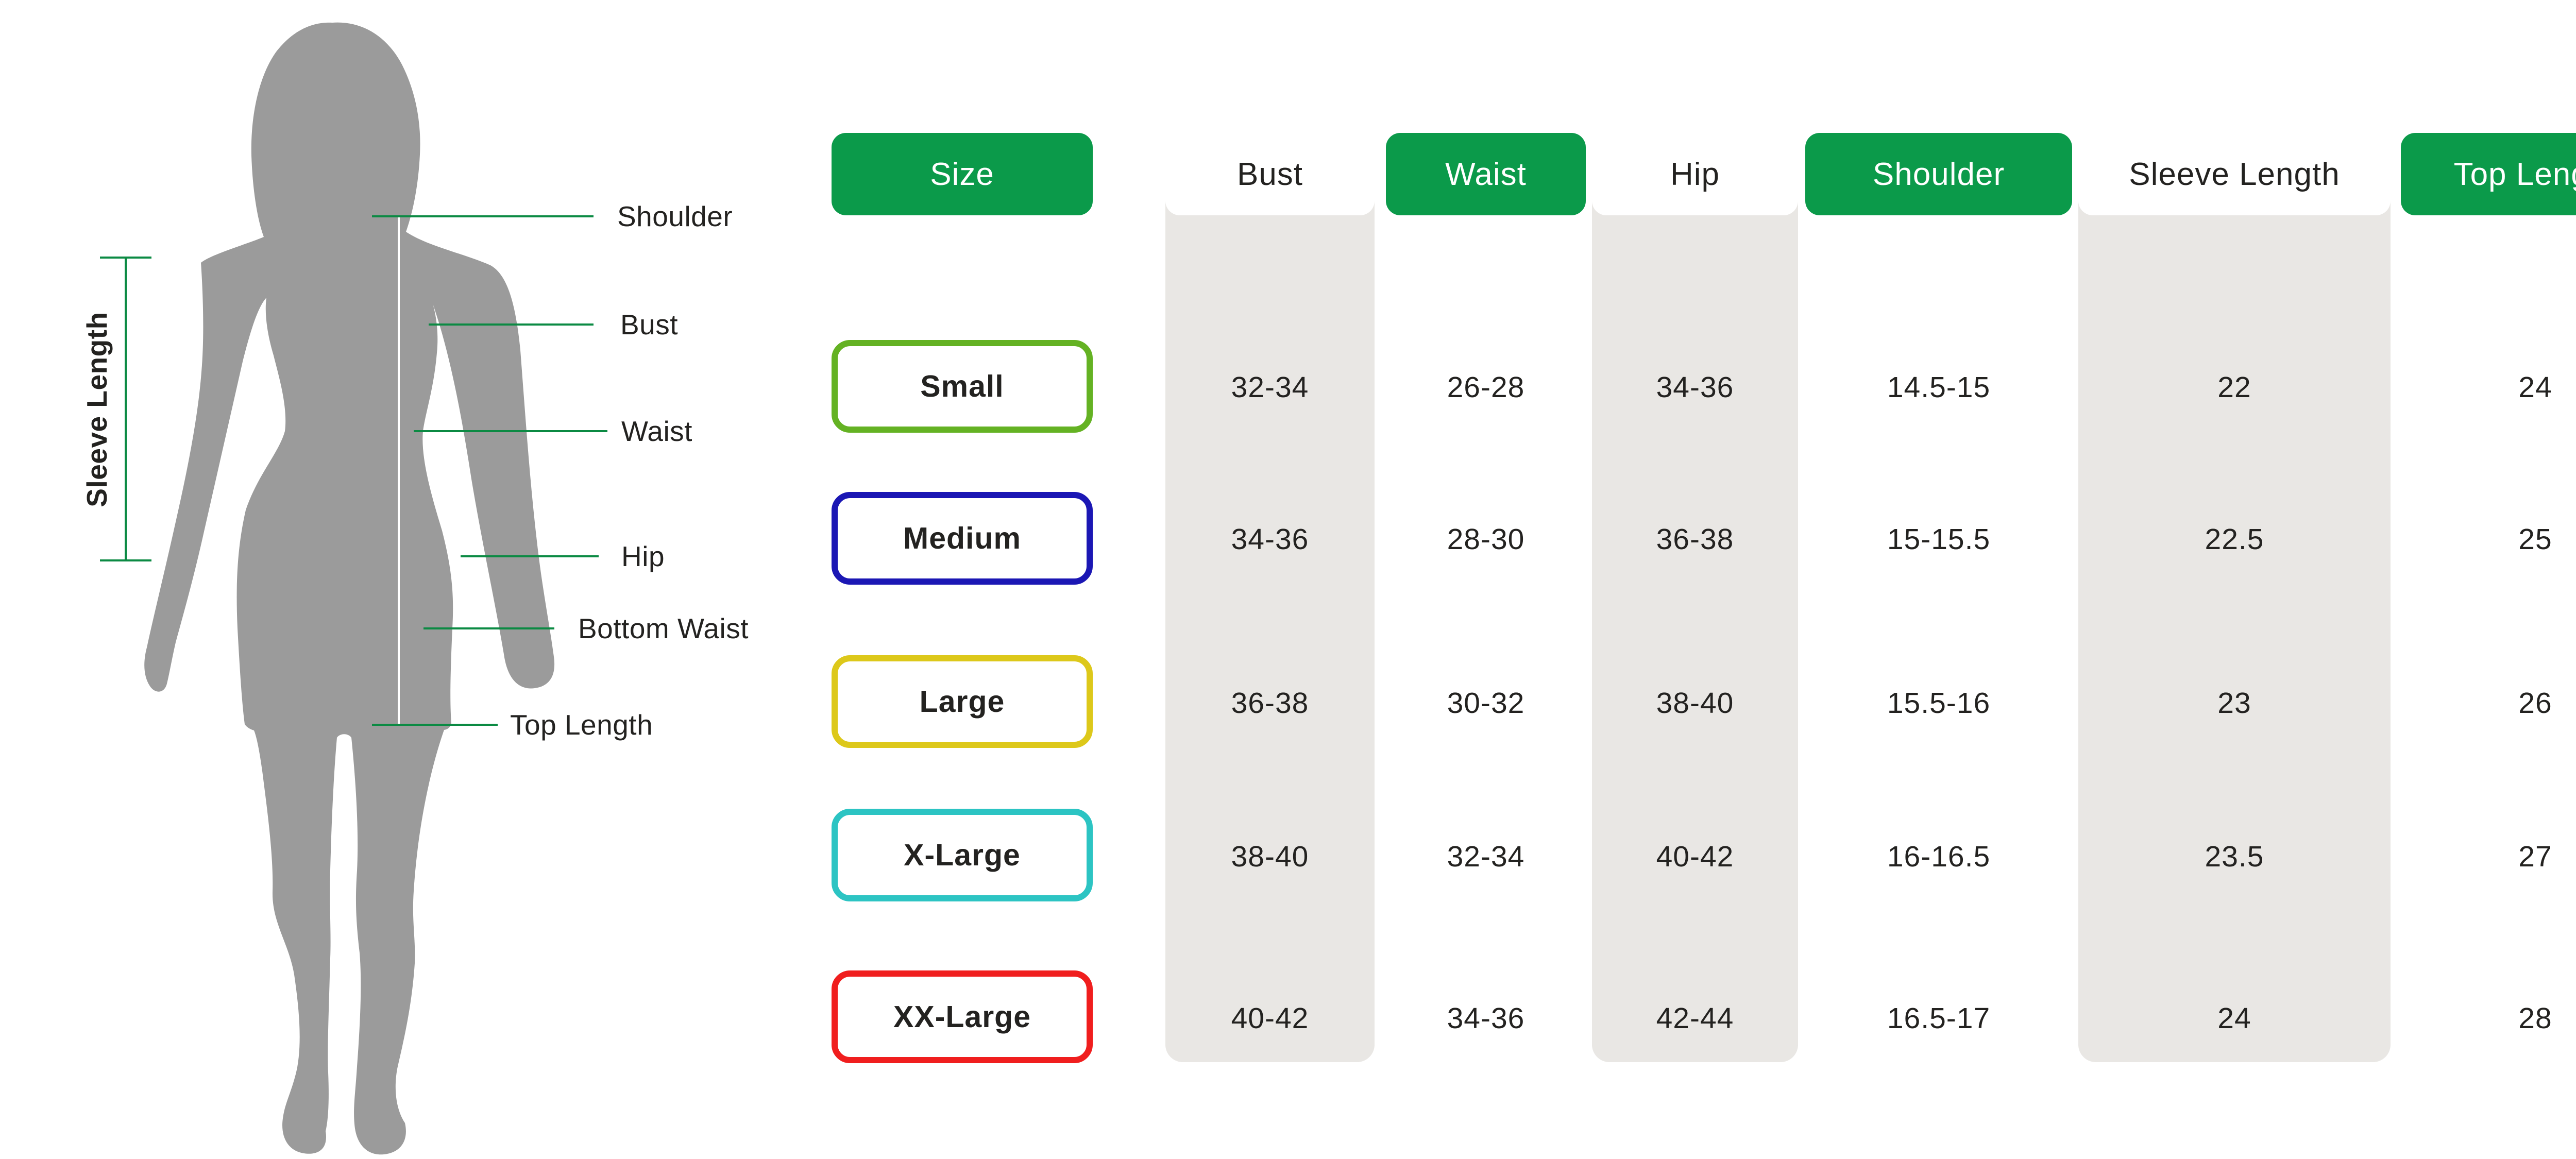 Image resolution: width=2576 pixels, height=1159 pixels. Describe the element at coordinates (1486, 387) in the screenshot. I see `cell-waist-small: 26-28` at that location.